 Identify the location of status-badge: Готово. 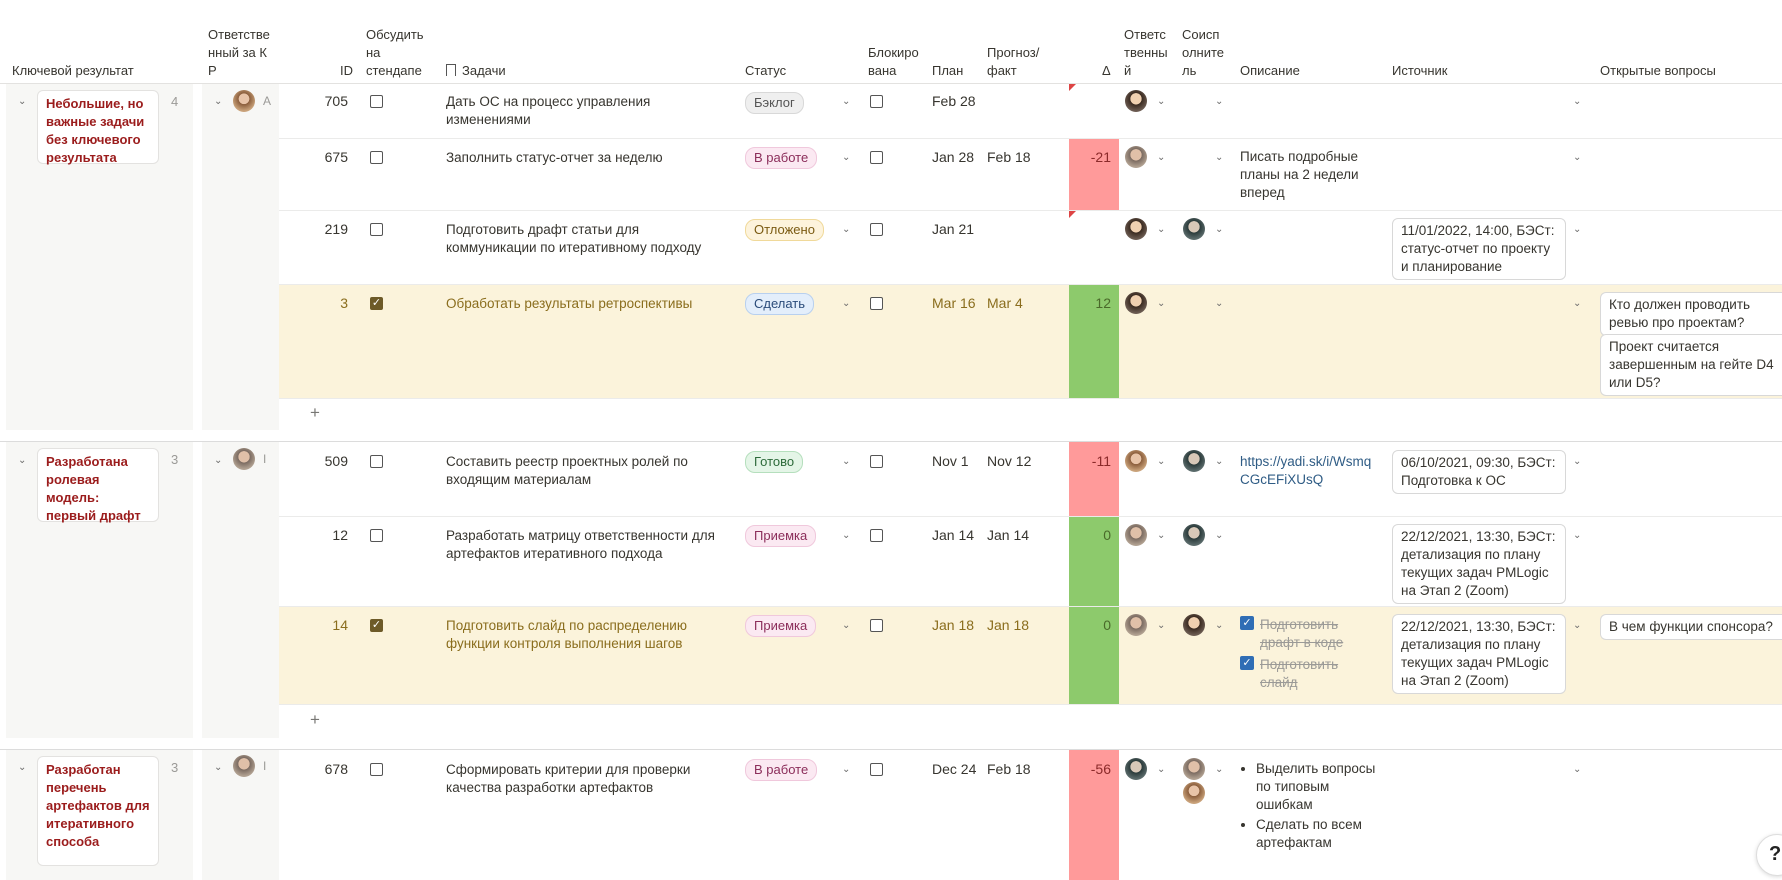
(774, 462).